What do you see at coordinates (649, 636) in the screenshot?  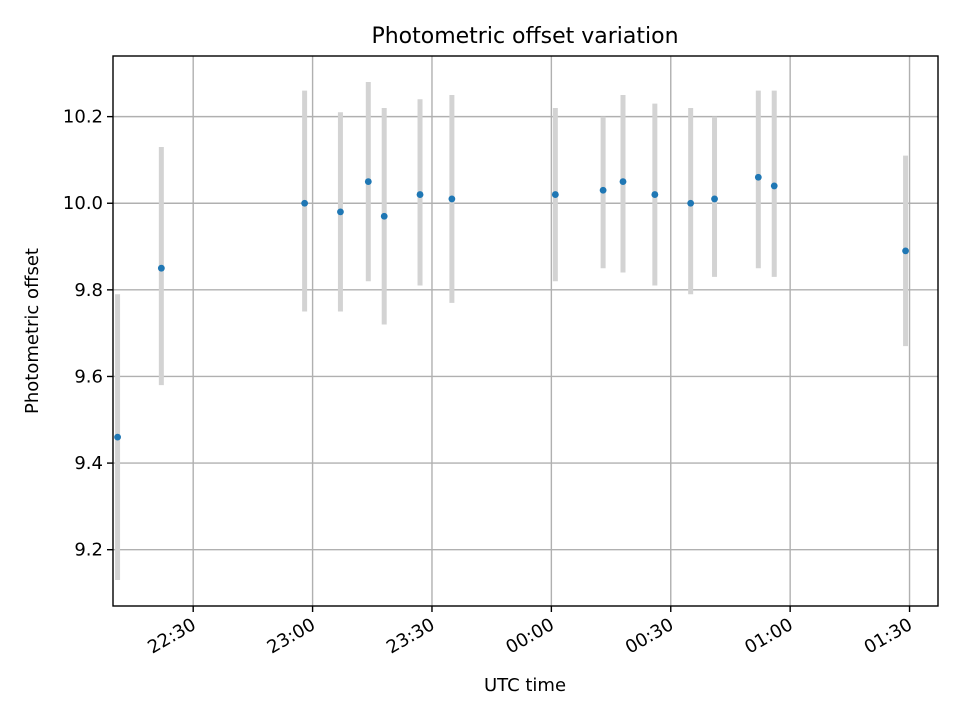 I see `x-tick-label-4: 00:30` at bounding box center [649, 636].